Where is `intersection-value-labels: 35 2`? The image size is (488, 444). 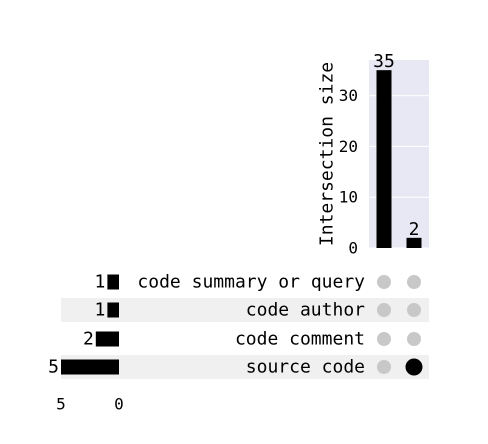
intersection-value-labels: 35 2 is located at coordinates (396, 145).